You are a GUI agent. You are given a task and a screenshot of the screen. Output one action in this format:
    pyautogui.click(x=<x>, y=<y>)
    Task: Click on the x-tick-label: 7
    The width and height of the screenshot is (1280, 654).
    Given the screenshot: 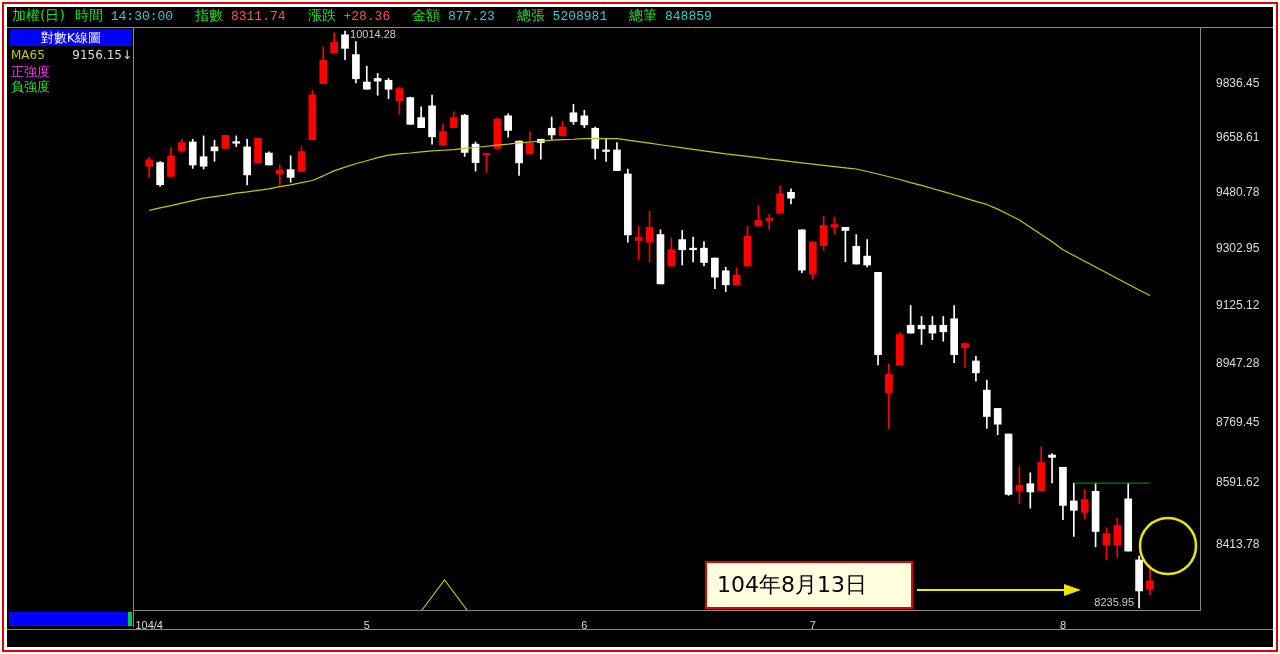 What is the action you would take?
    pyautogui.click(x=812, y=624)
    